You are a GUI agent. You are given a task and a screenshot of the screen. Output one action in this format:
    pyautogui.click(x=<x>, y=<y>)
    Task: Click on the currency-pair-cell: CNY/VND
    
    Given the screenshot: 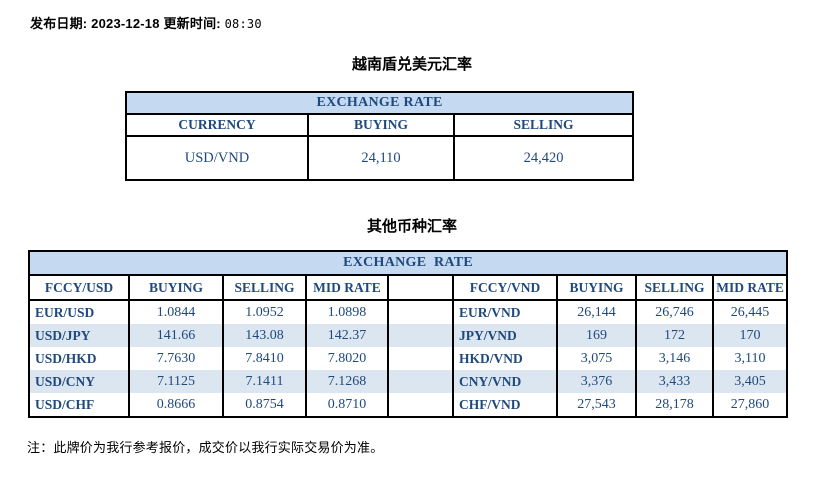 What is the action you would take?
    pyautogui.click(x=505, y=381)
    